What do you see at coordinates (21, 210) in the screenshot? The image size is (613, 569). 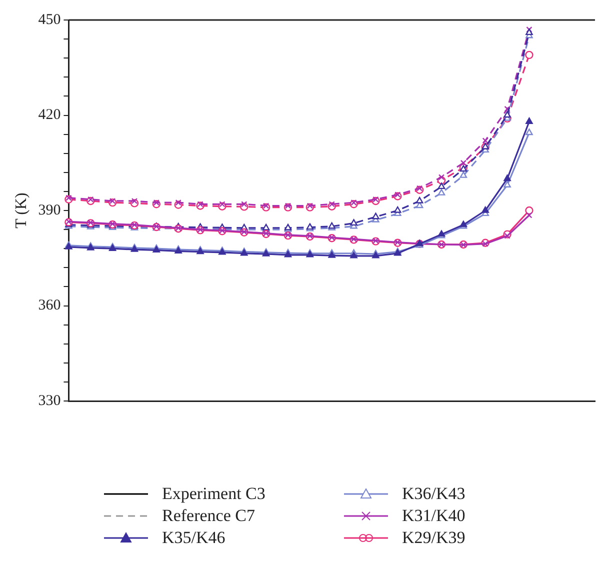 I see `y-axis-title: T (K)` at bounding box center [21, 210].